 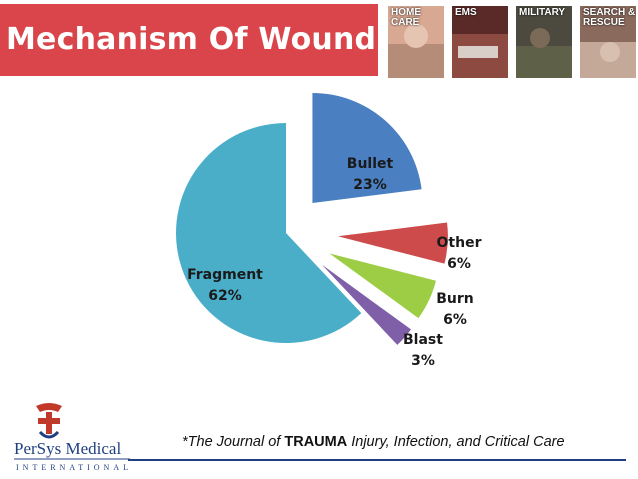 What do you see at coordinates (455, 309) in the screenshot?
I see `slice-label-burn: Burn 6%` at bounding box center [455, 309].